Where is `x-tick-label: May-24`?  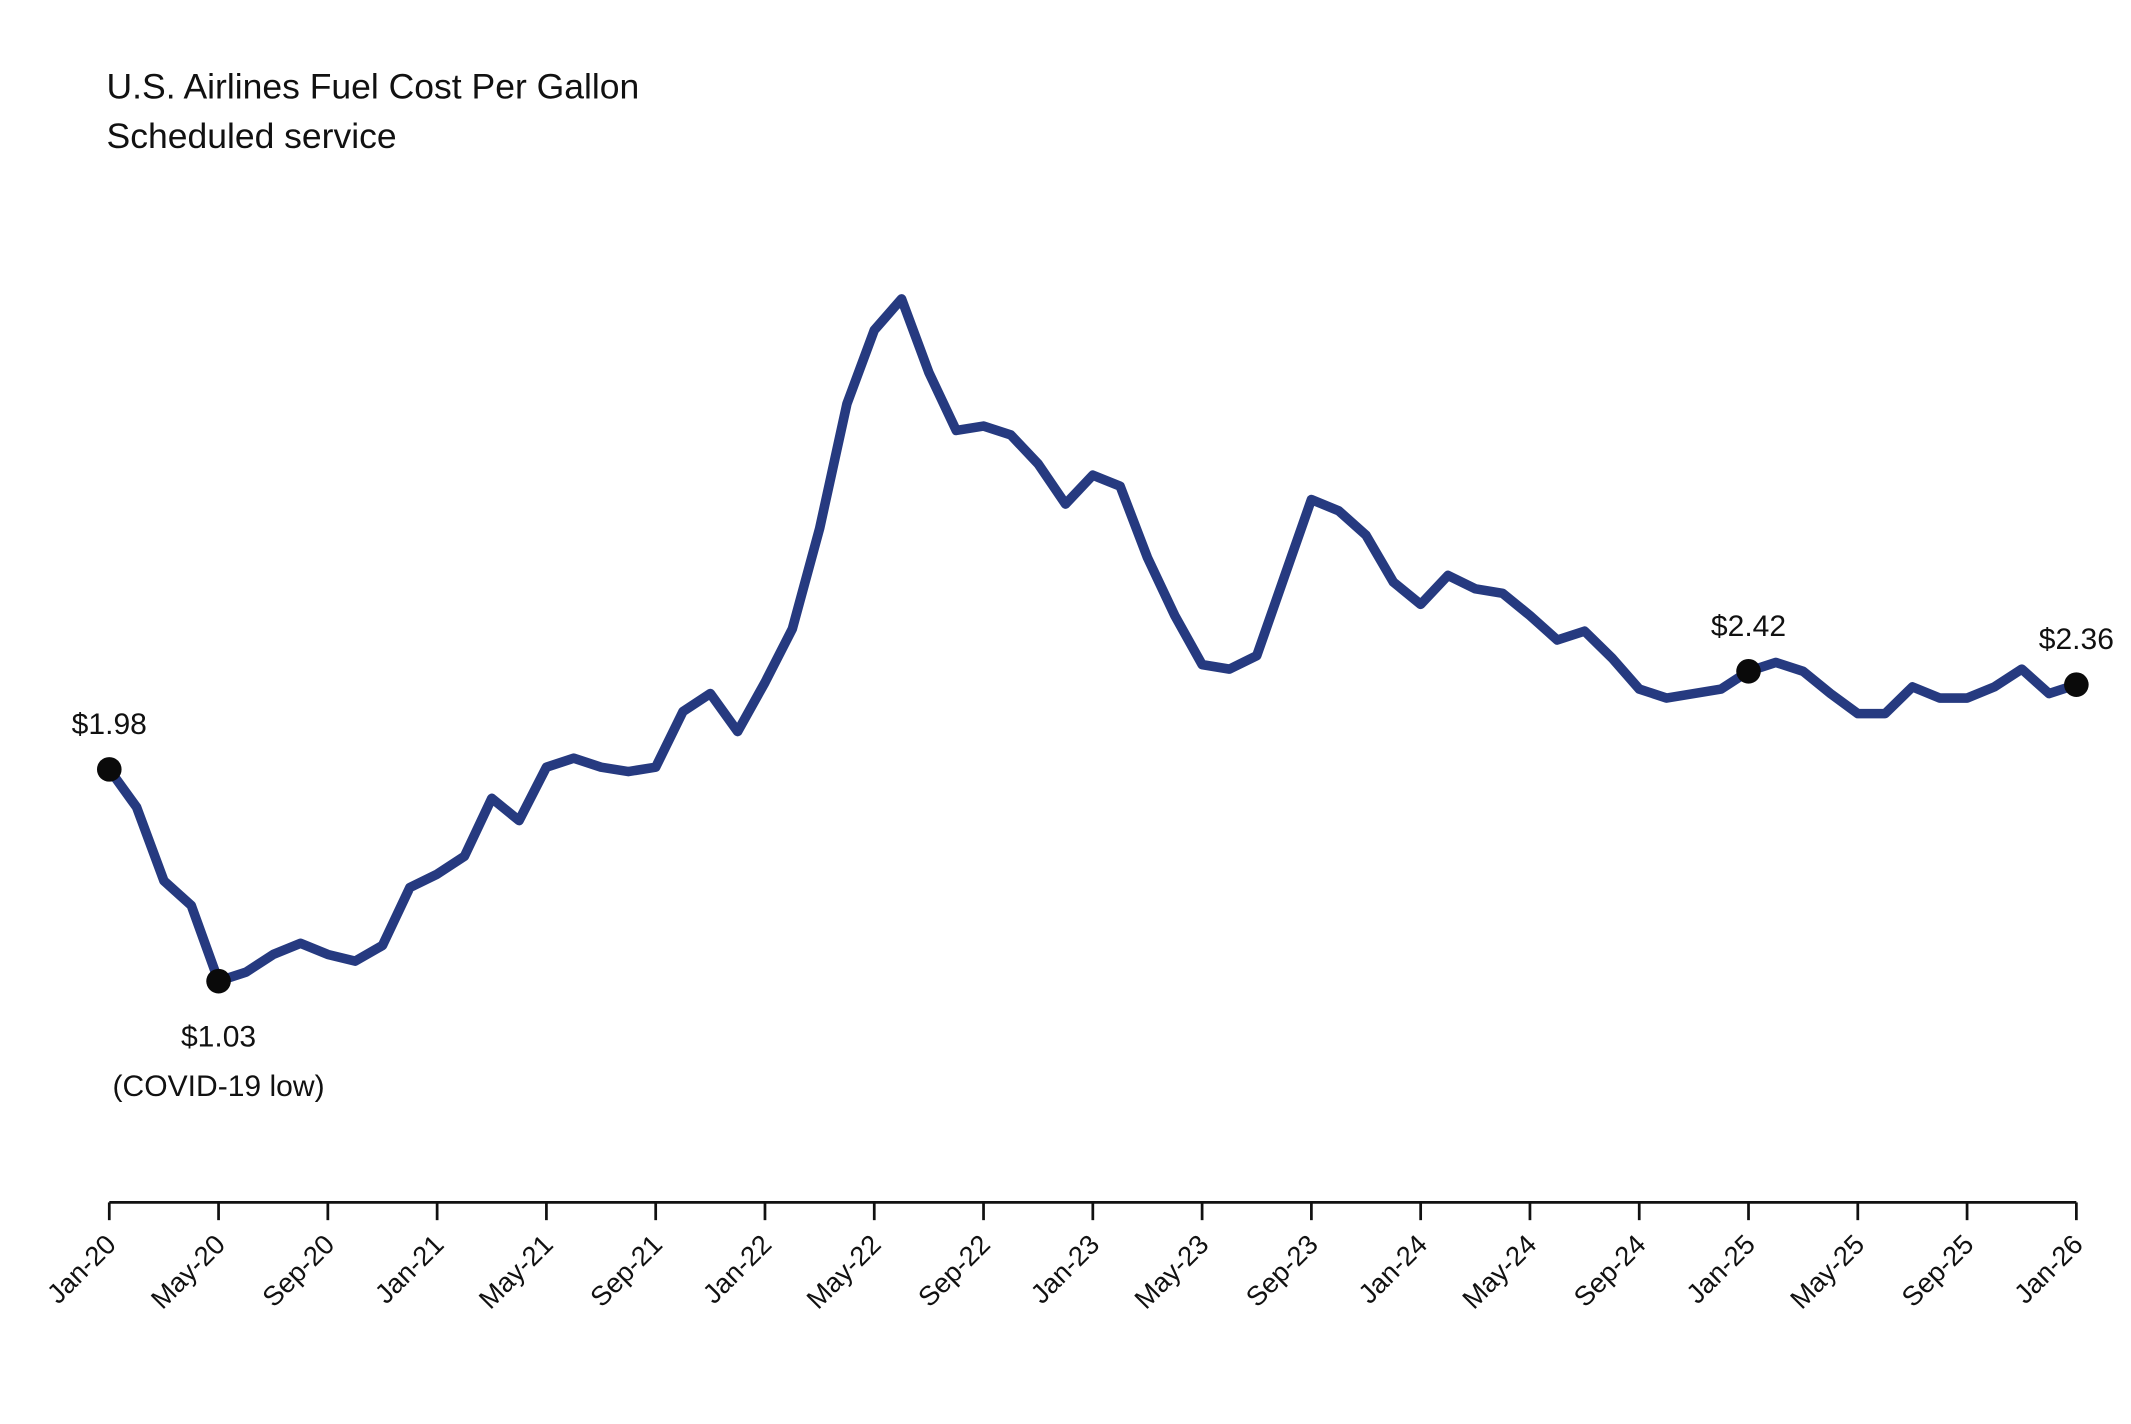
x-tick-label: May-24 is located at coordinates (1499, 1271).